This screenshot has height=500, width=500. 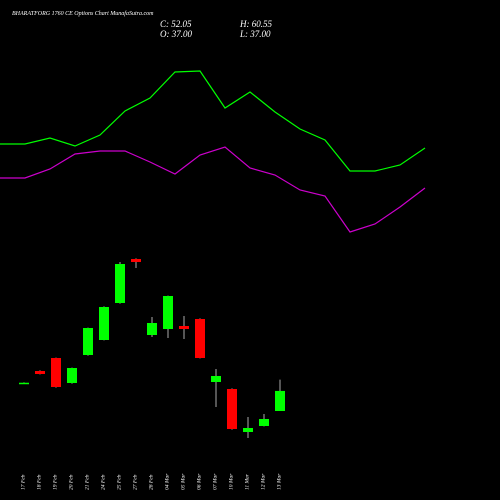 What do you see at coordinates (199, 481) in the screenshot?
I see `x-tick-label: 06 Mar` at bounding box center [199, 481].